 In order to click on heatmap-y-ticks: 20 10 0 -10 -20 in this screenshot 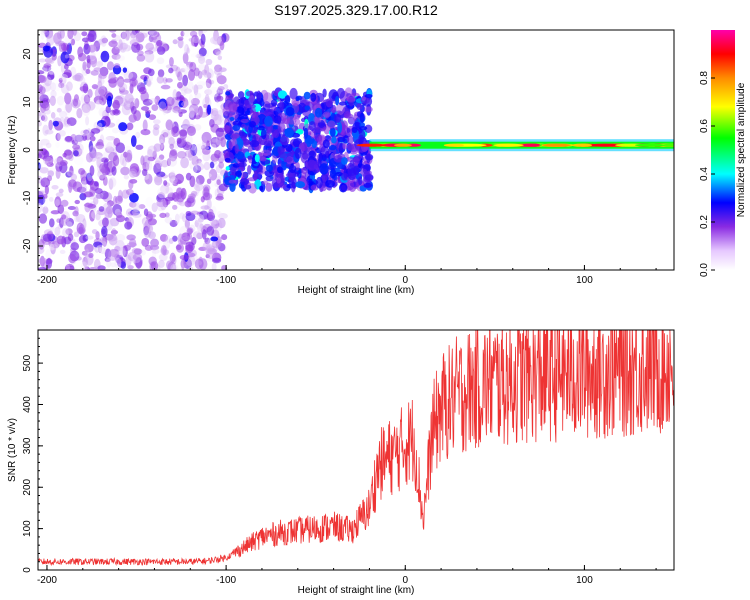, I will do `click(32, 150)`.